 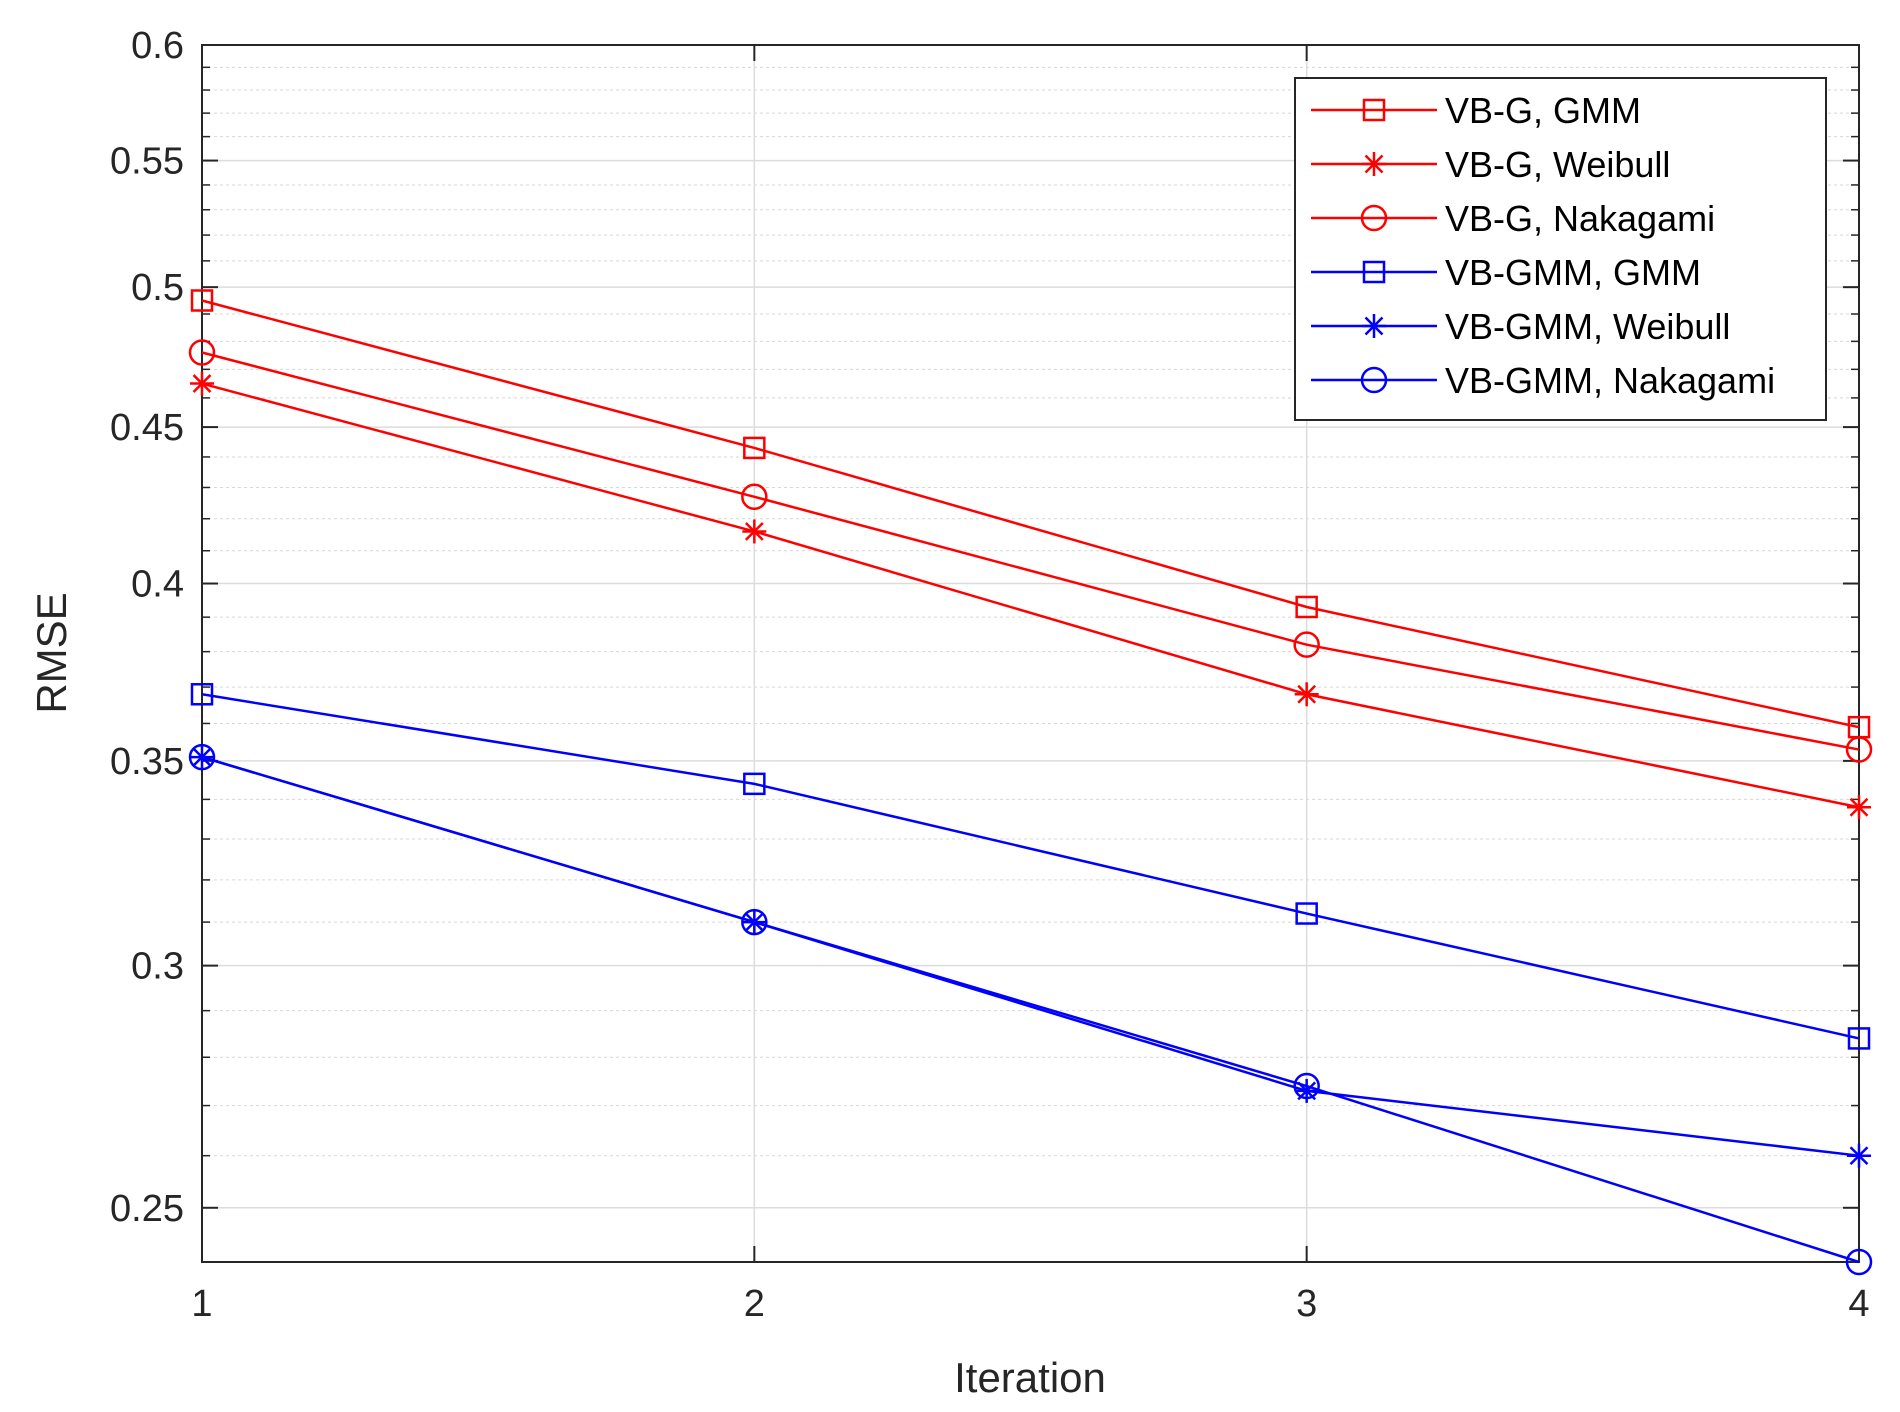 What do you see at coordinates (157, 967) in the screenshot?
I see `y-tick-label: 0.3` at bounding box center [157, 967].